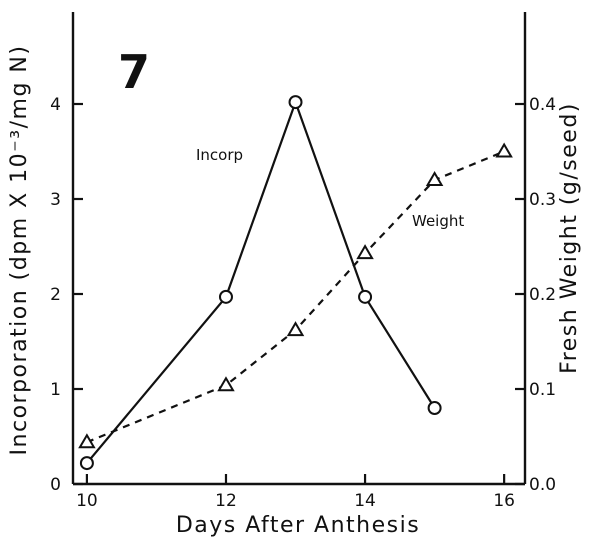 The width and height of the screenshot is (589, 538). Describe the element at coordinates (569, 238) in the screenshot. I see `right-y-axis-title: Fresh Weight (g/seed)` at that location.